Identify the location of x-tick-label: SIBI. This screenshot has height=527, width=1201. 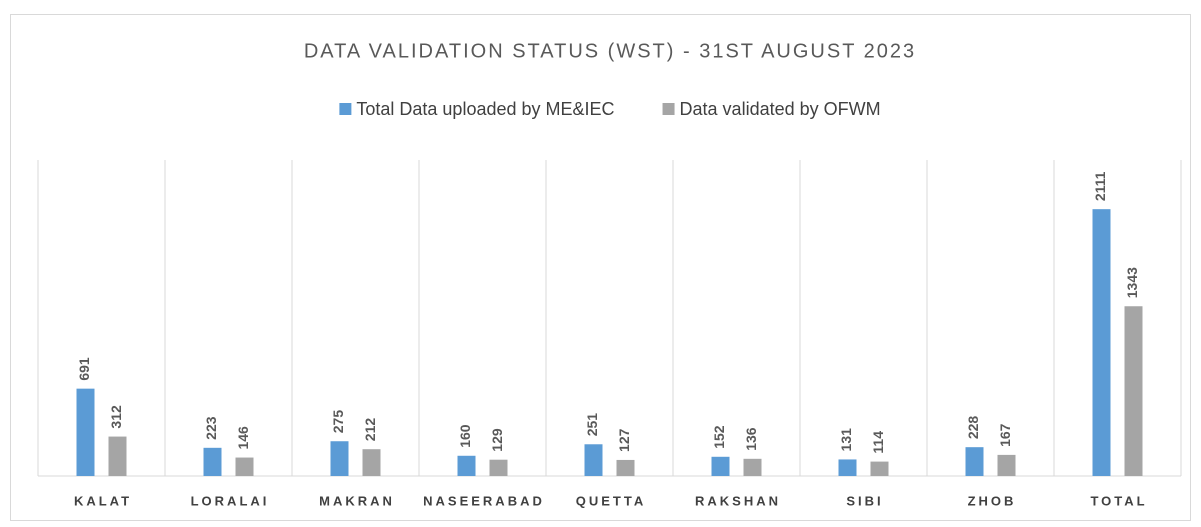
(864, 500).